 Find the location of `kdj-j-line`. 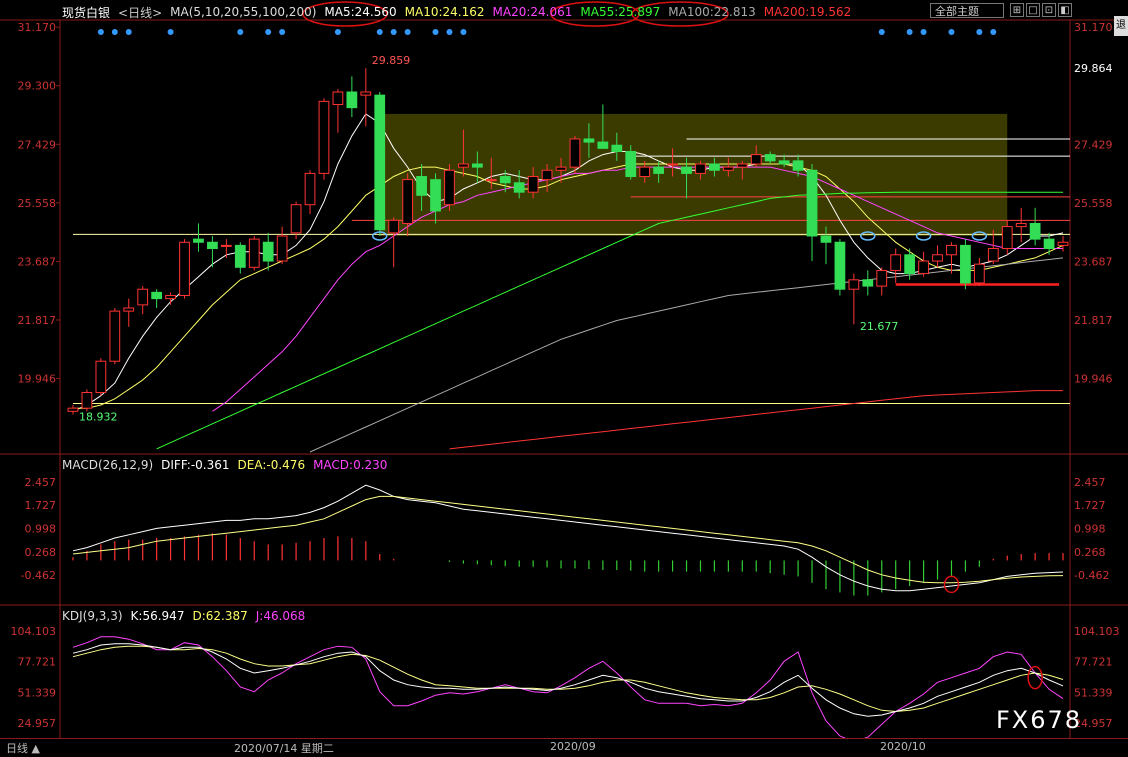

kdj-j-line is located at coordinates (568, 687).